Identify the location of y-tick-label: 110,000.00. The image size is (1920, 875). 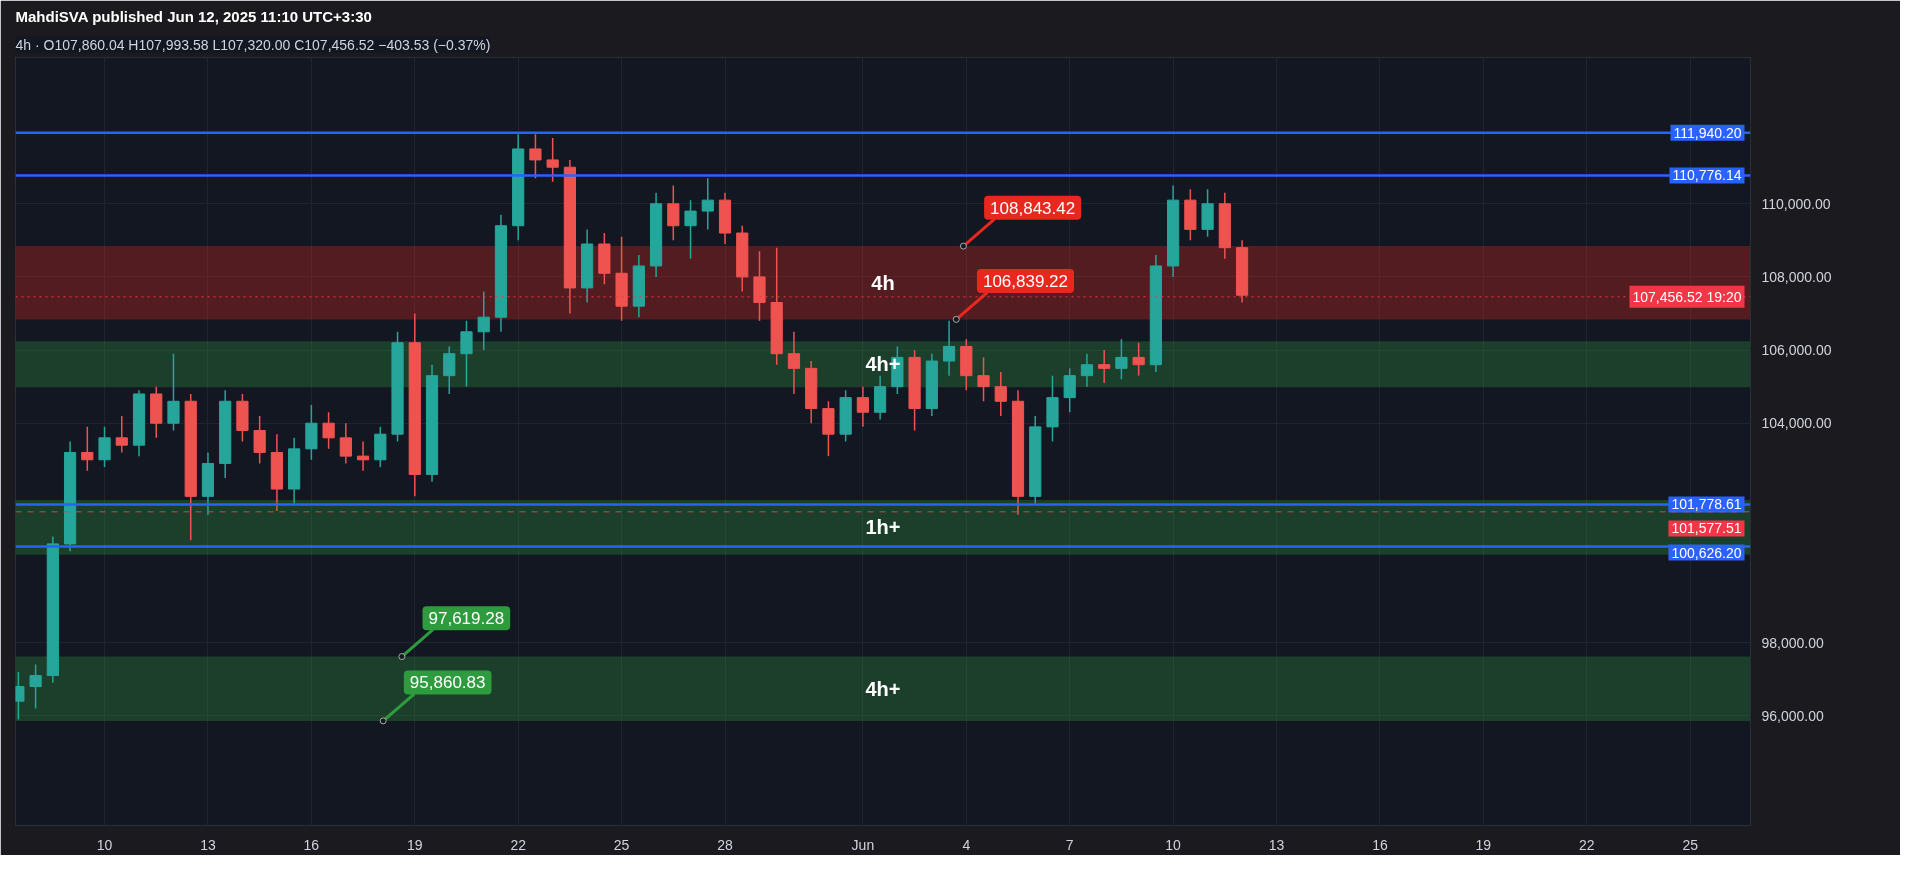
(1796, 203).